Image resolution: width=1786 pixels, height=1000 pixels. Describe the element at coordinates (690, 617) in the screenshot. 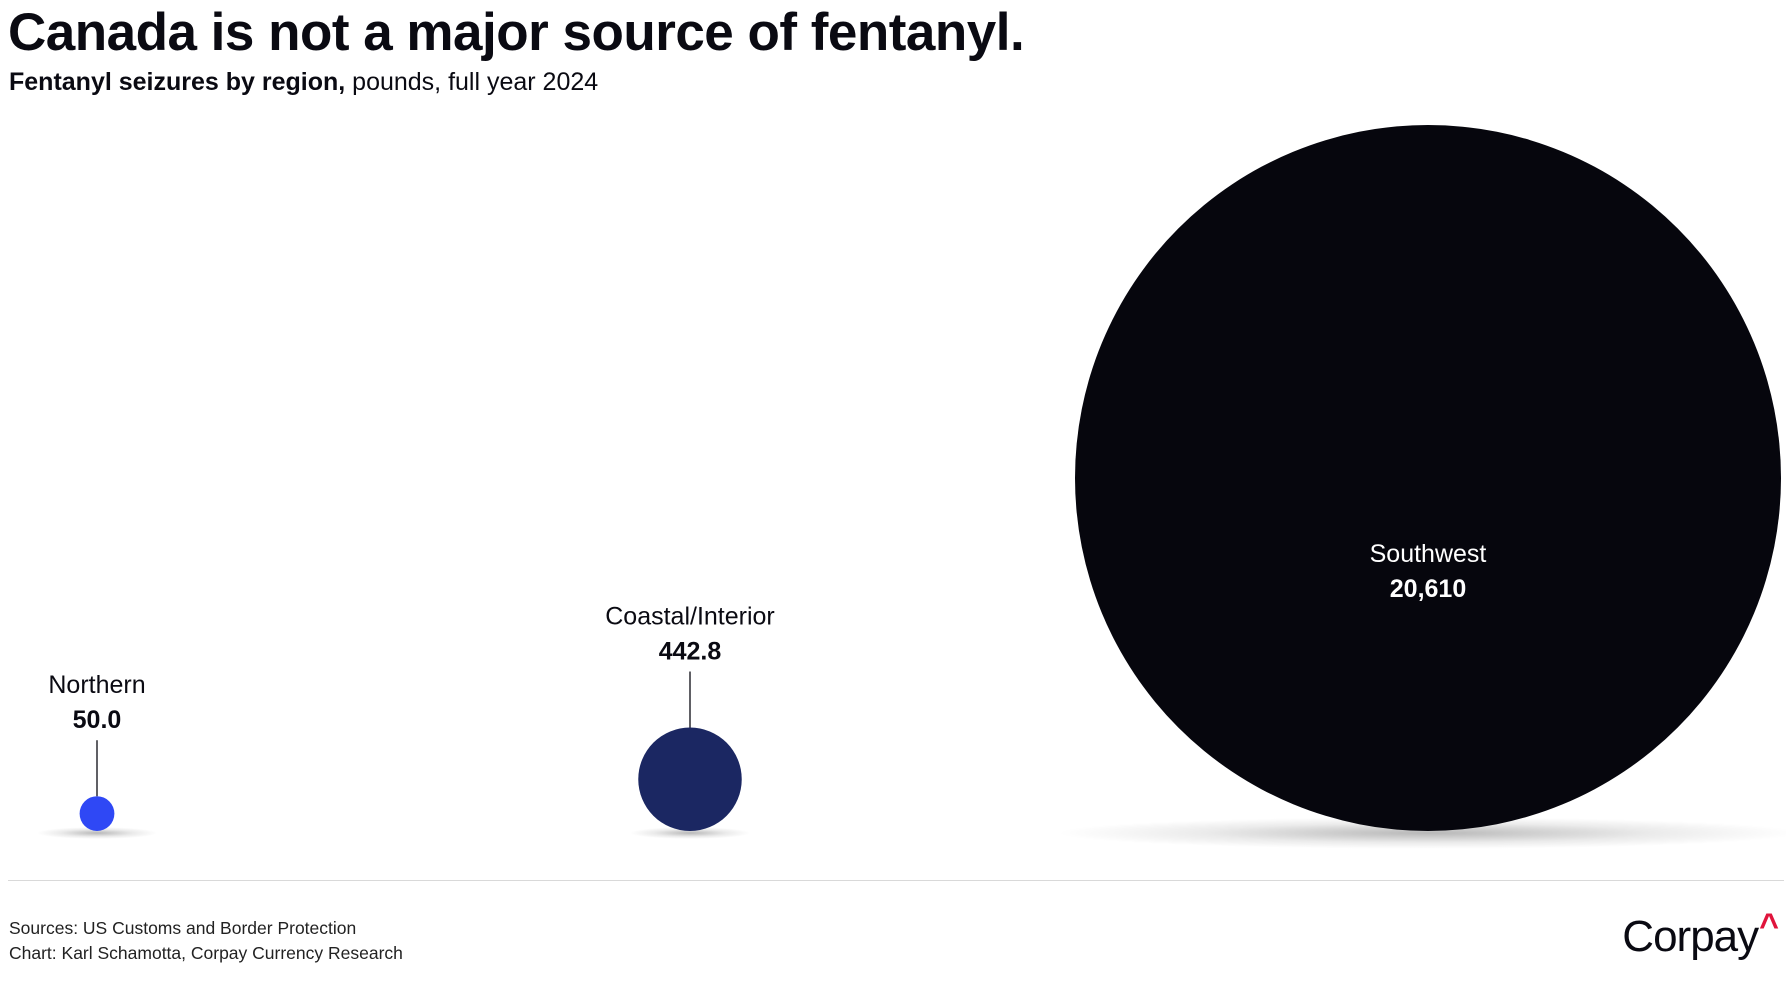

I see `bubble-label: Coastal/Interior` at that location.